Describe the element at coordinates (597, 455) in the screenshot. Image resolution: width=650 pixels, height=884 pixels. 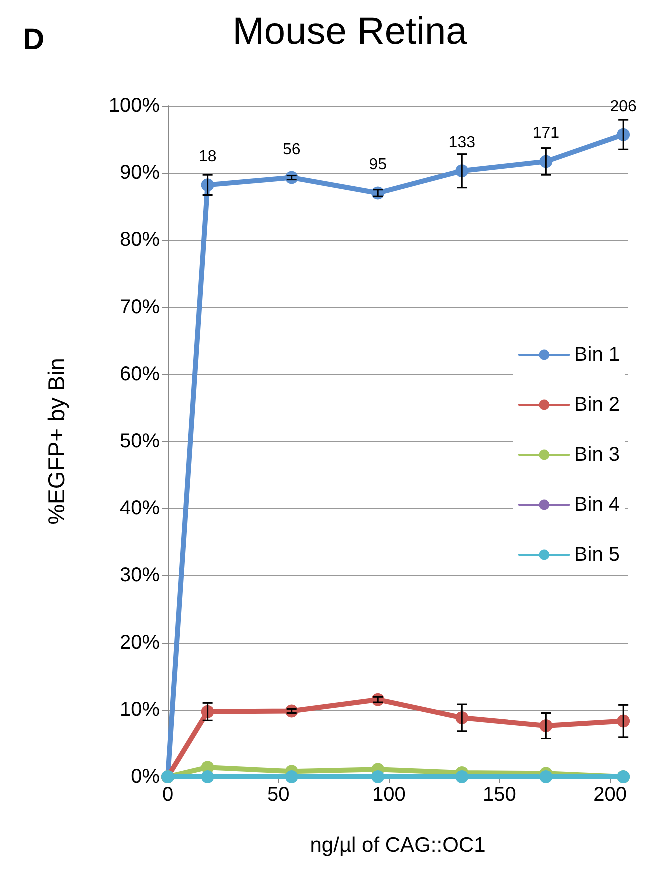
I see `legend-label: Bin 3` at that location.